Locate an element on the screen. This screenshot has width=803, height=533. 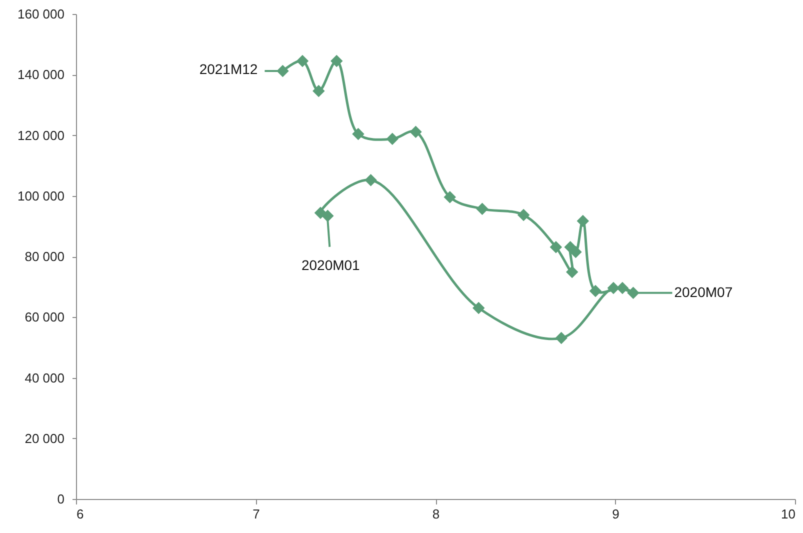
y-tick-label: 100 000 is located at coordinates (41, 196).